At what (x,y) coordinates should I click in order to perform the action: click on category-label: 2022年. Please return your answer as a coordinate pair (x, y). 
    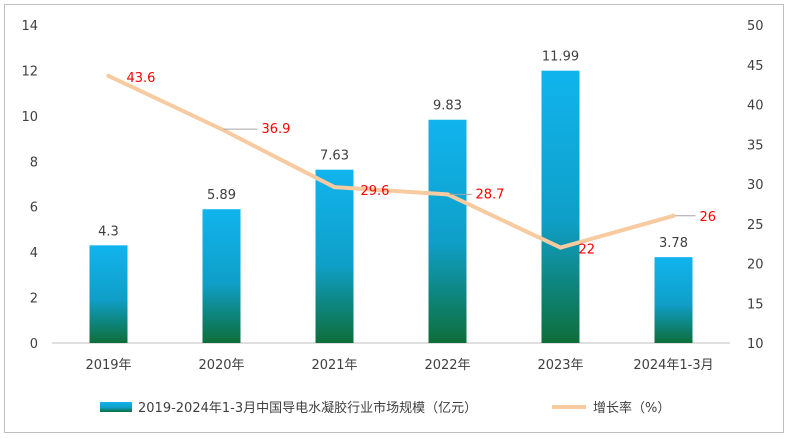
    Looking at the image, I should click on (447, 365).